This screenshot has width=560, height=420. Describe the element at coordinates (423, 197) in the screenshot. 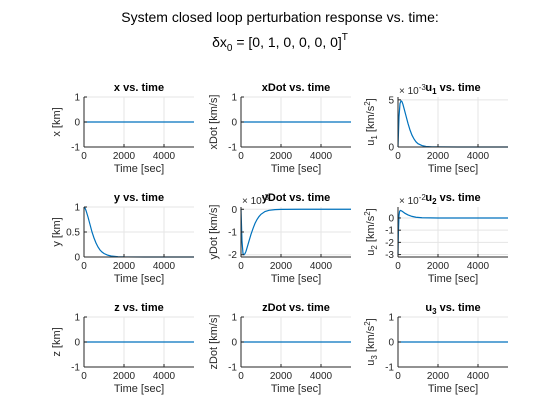

I see `exponent-power: -2` at that location.